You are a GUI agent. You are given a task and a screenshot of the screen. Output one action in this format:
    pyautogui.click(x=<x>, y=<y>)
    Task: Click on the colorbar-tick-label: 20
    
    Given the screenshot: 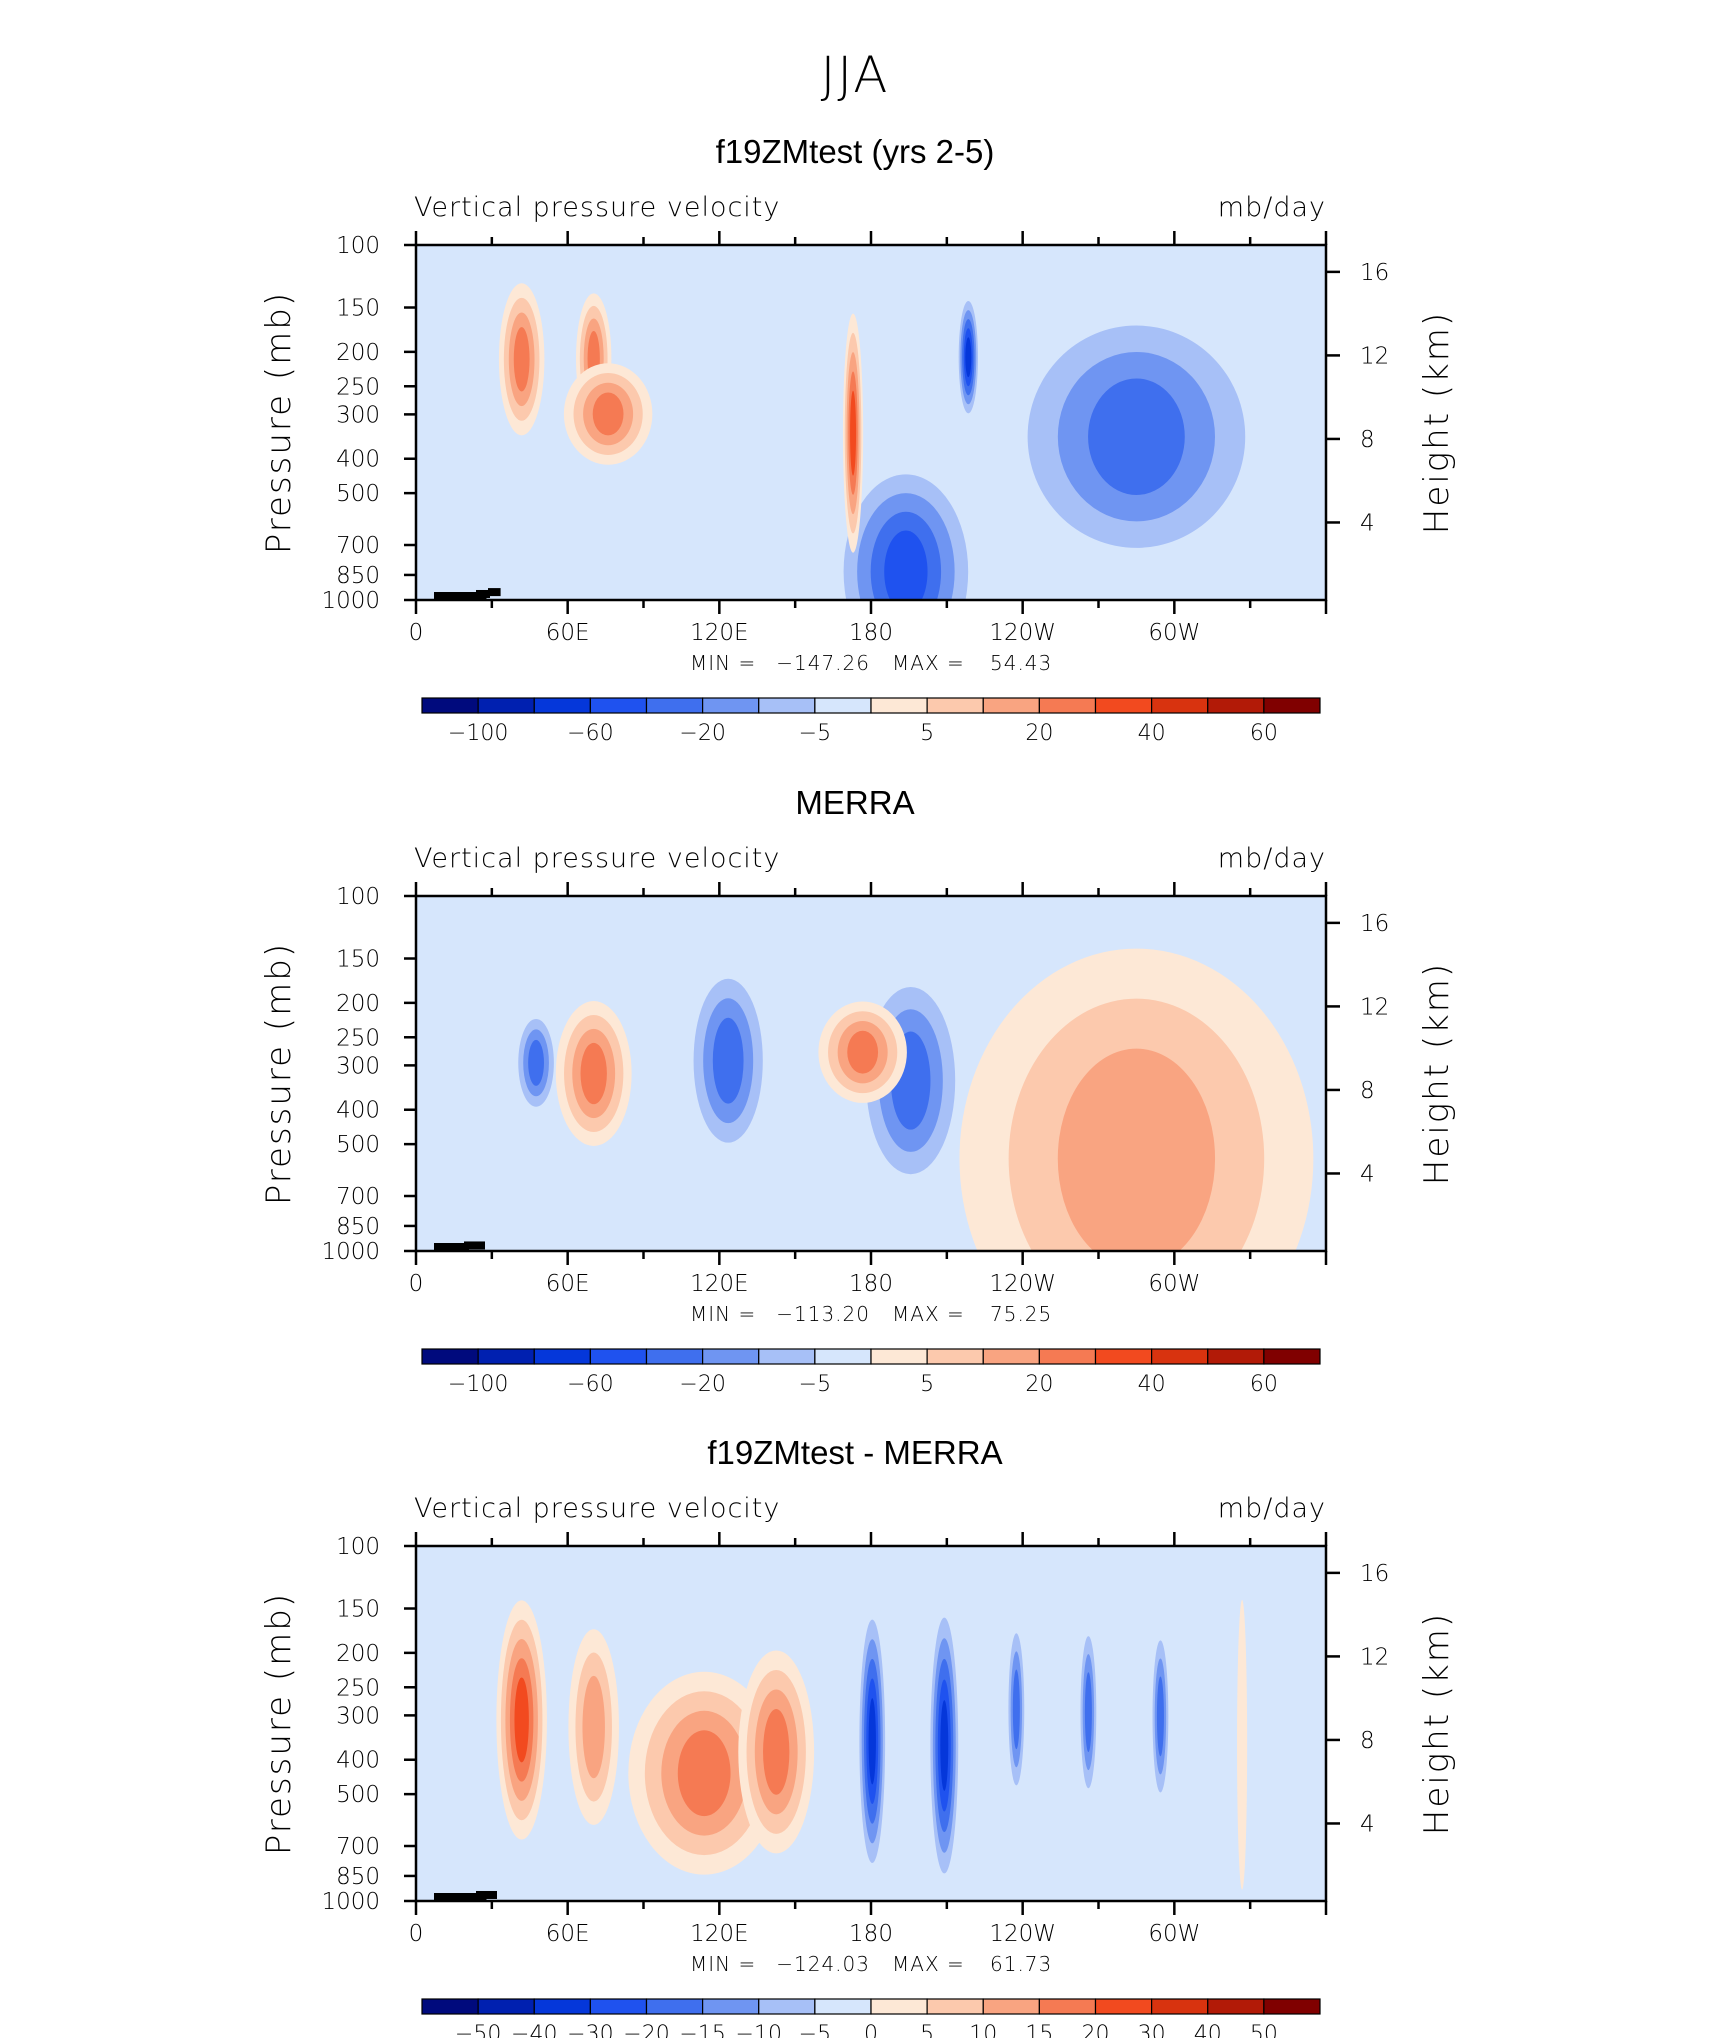 What is the action you would take?
    pyautogui.click(x=1039, y=733)
    